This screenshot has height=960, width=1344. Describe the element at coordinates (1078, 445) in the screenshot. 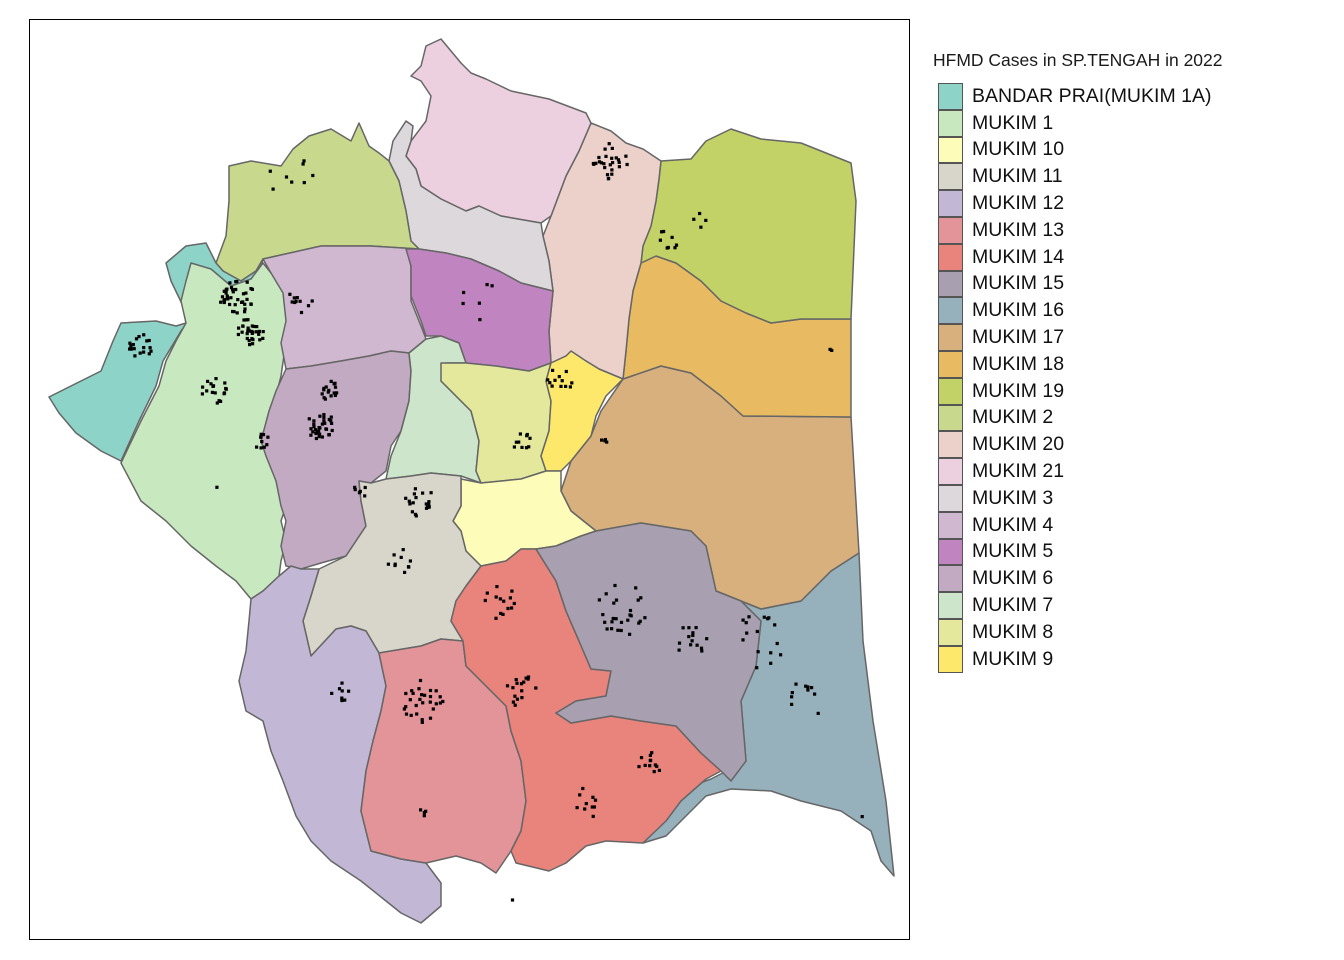

I see `legend-item: MUKIM 20` at that location.